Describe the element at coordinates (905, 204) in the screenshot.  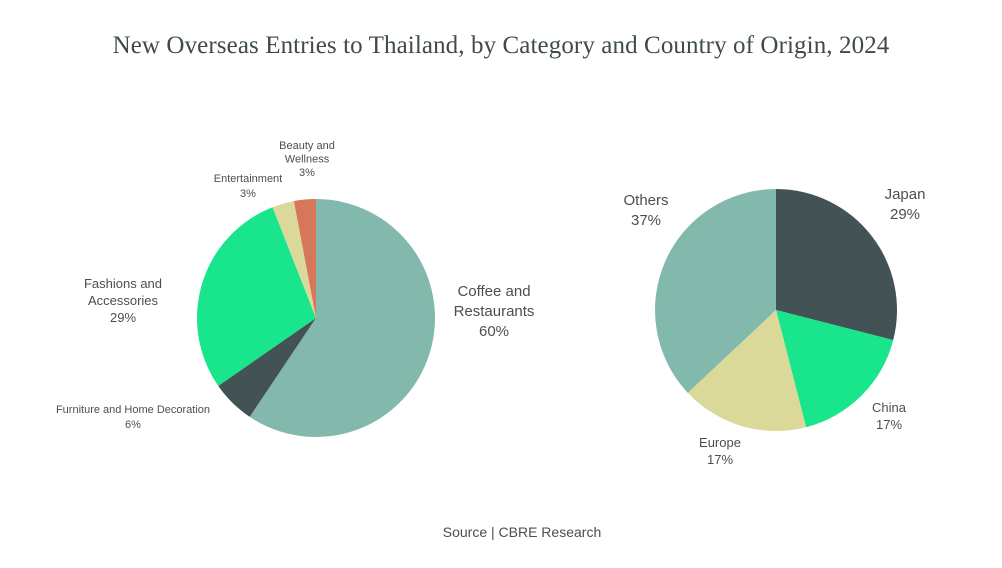
I see `slice-label-japan: Japan 29%` at that location.